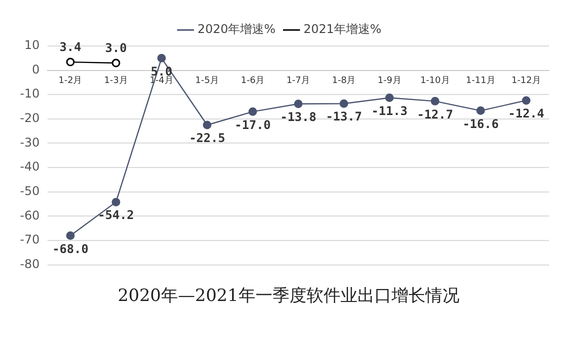 The width and height of the screenshot is (577, 342). Describe the element at coordinates (298, 81) in the screenshot. I see `x-tick-label: 1-7月` at that location.